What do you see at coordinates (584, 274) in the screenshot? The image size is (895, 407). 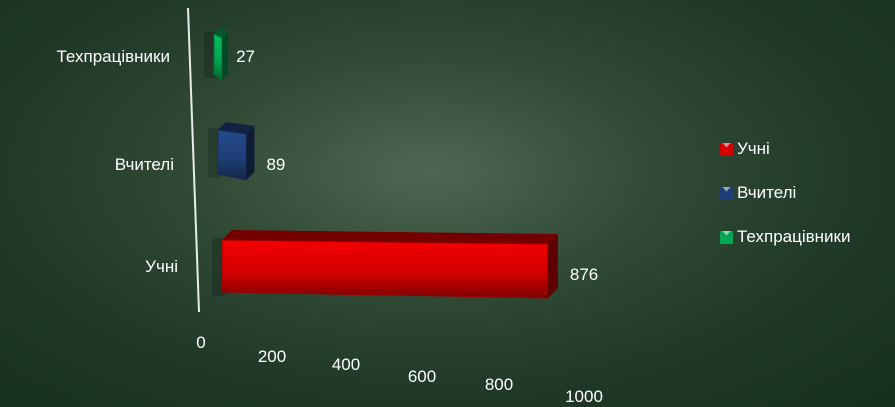 I see `data-label: 876` at bounding box center [584, 274].